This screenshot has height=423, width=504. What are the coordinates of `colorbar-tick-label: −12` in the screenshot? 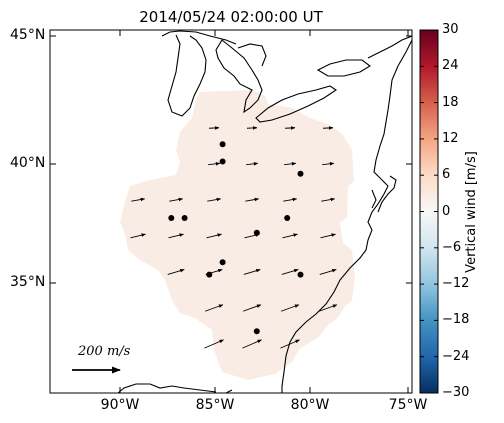 It's located at (456, 284).